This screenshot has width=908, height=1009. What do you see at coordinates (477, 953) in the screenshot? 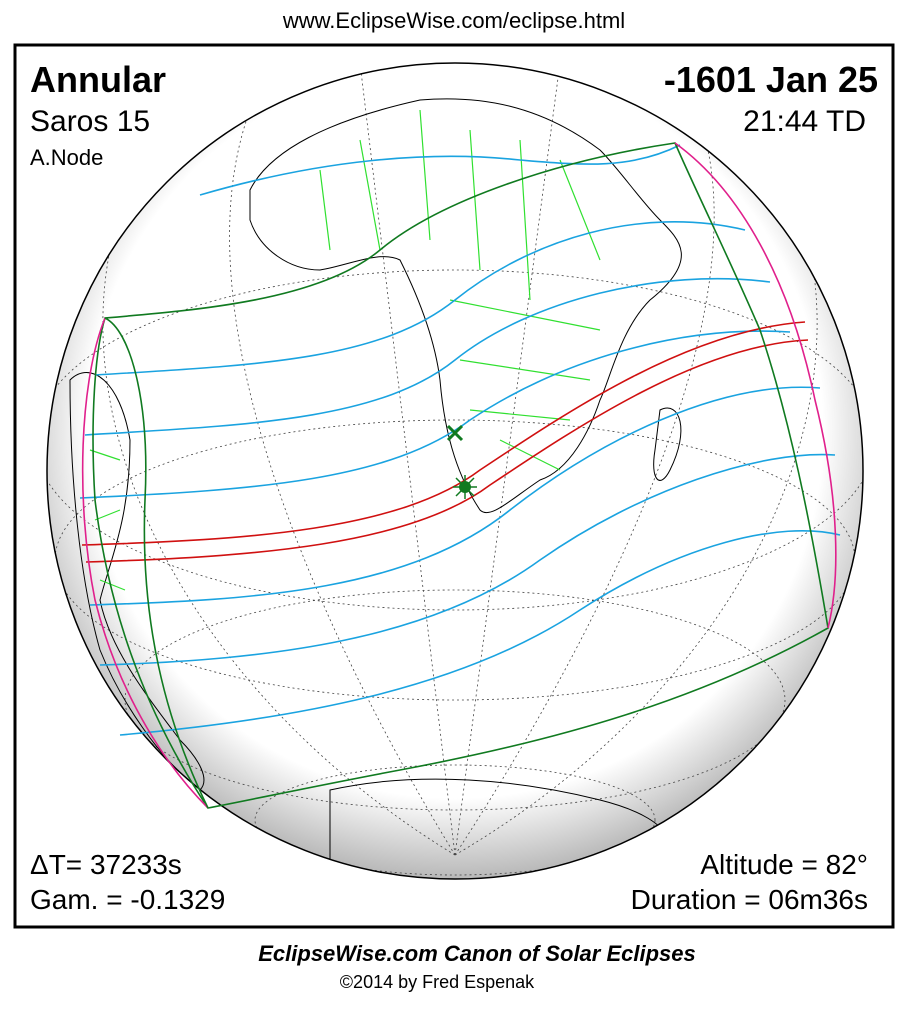
I see `footer-title: EclipseWise.com Canon of Solar Eclipses` at bounding box center [477, 953].